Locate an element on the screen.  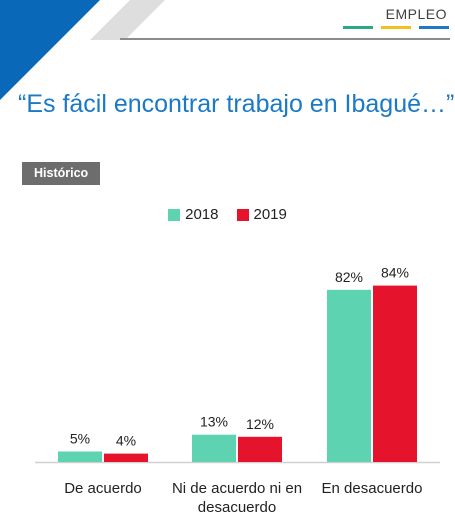
legend-item-2019: 2019 is located at coordinates (261, 214).